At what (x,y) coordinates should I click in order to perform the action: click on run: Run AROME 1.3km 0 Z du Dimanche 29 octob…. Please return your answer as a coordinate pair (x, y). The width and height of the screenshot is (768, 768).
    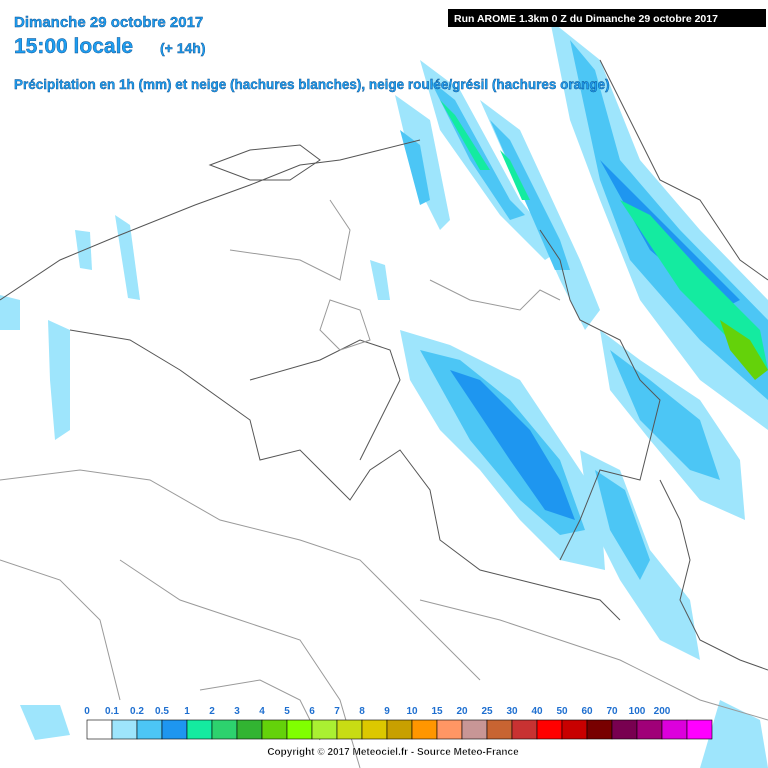
    Looking at the image, I should click on (586, 19).